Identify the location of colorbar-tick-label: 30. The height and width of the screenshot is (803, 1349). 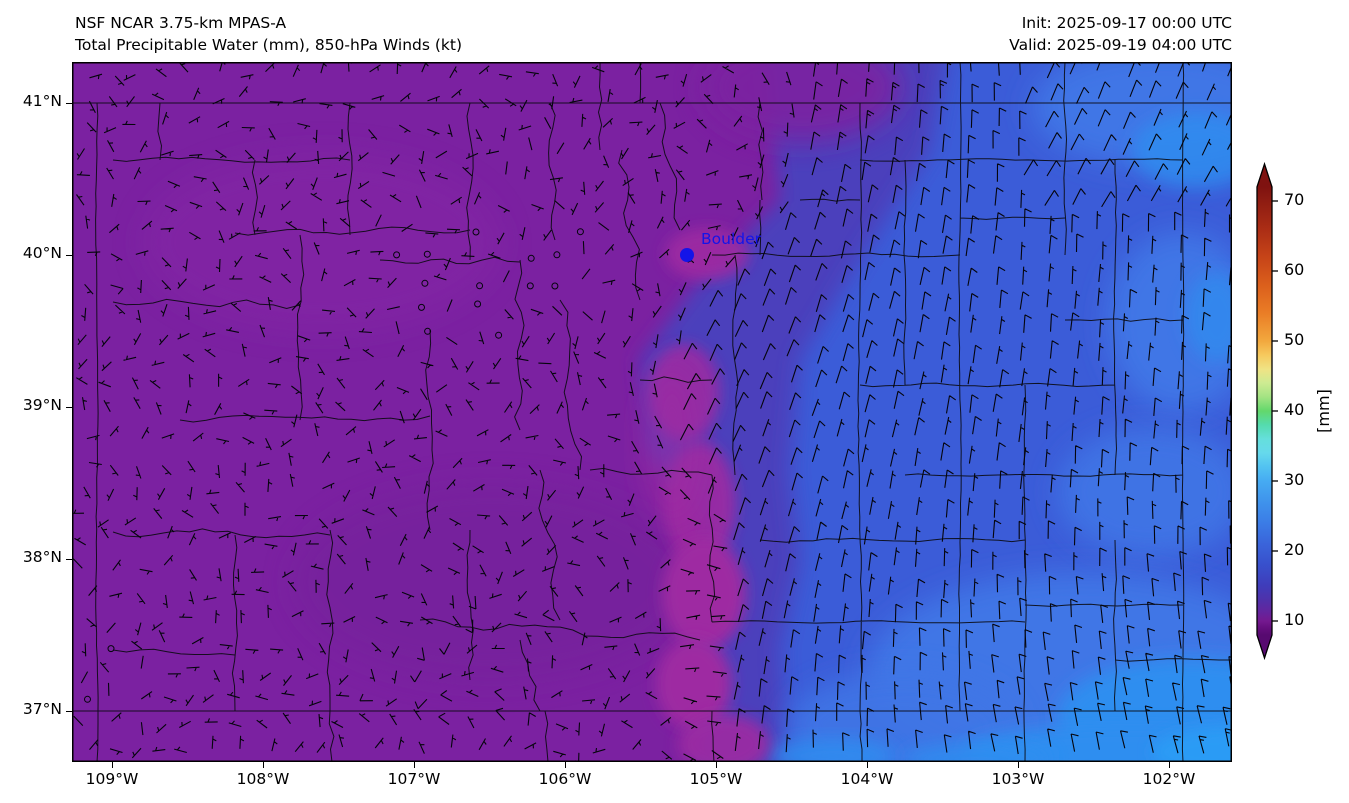
(1294, 479).